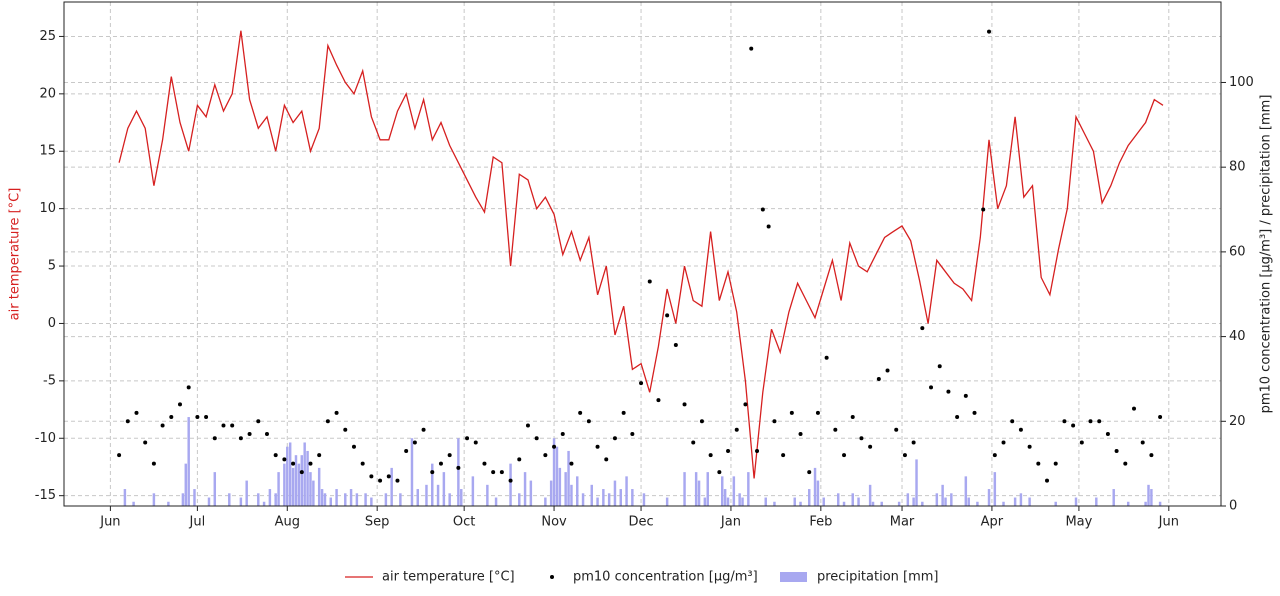 The height and width of the screenshot is (596, 1280). Describe the element at coordinates (1078, 522) in the screenshot. I see `x-tick-label: May` at that location.